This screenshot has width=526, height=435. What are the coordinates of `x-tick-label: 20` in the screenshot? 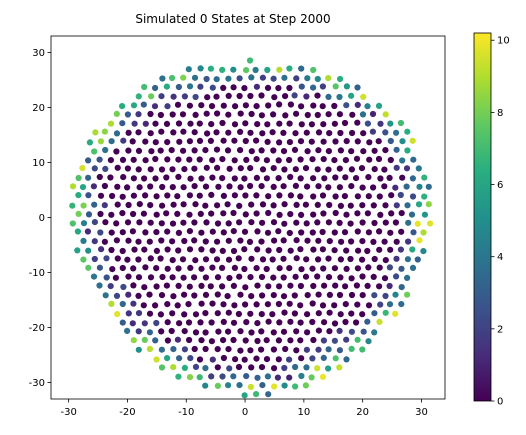 It's located at (362, 412).